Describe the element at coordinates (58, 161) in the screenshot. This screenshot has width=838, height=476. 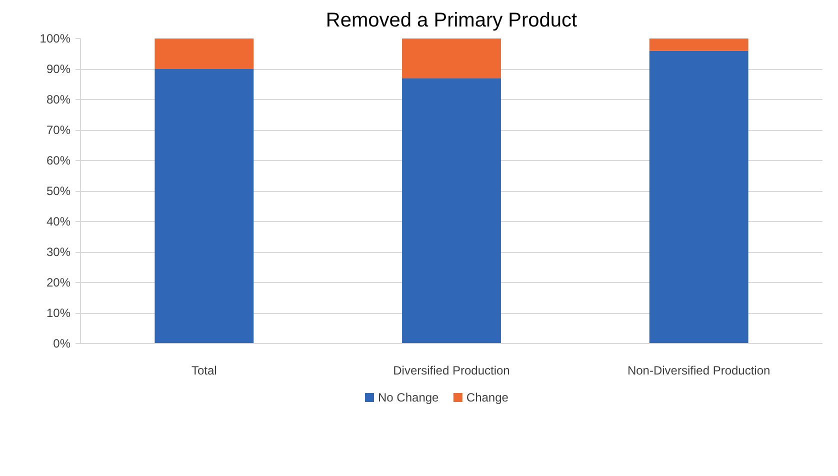
I see `y-tick-label: 60%` at that location.